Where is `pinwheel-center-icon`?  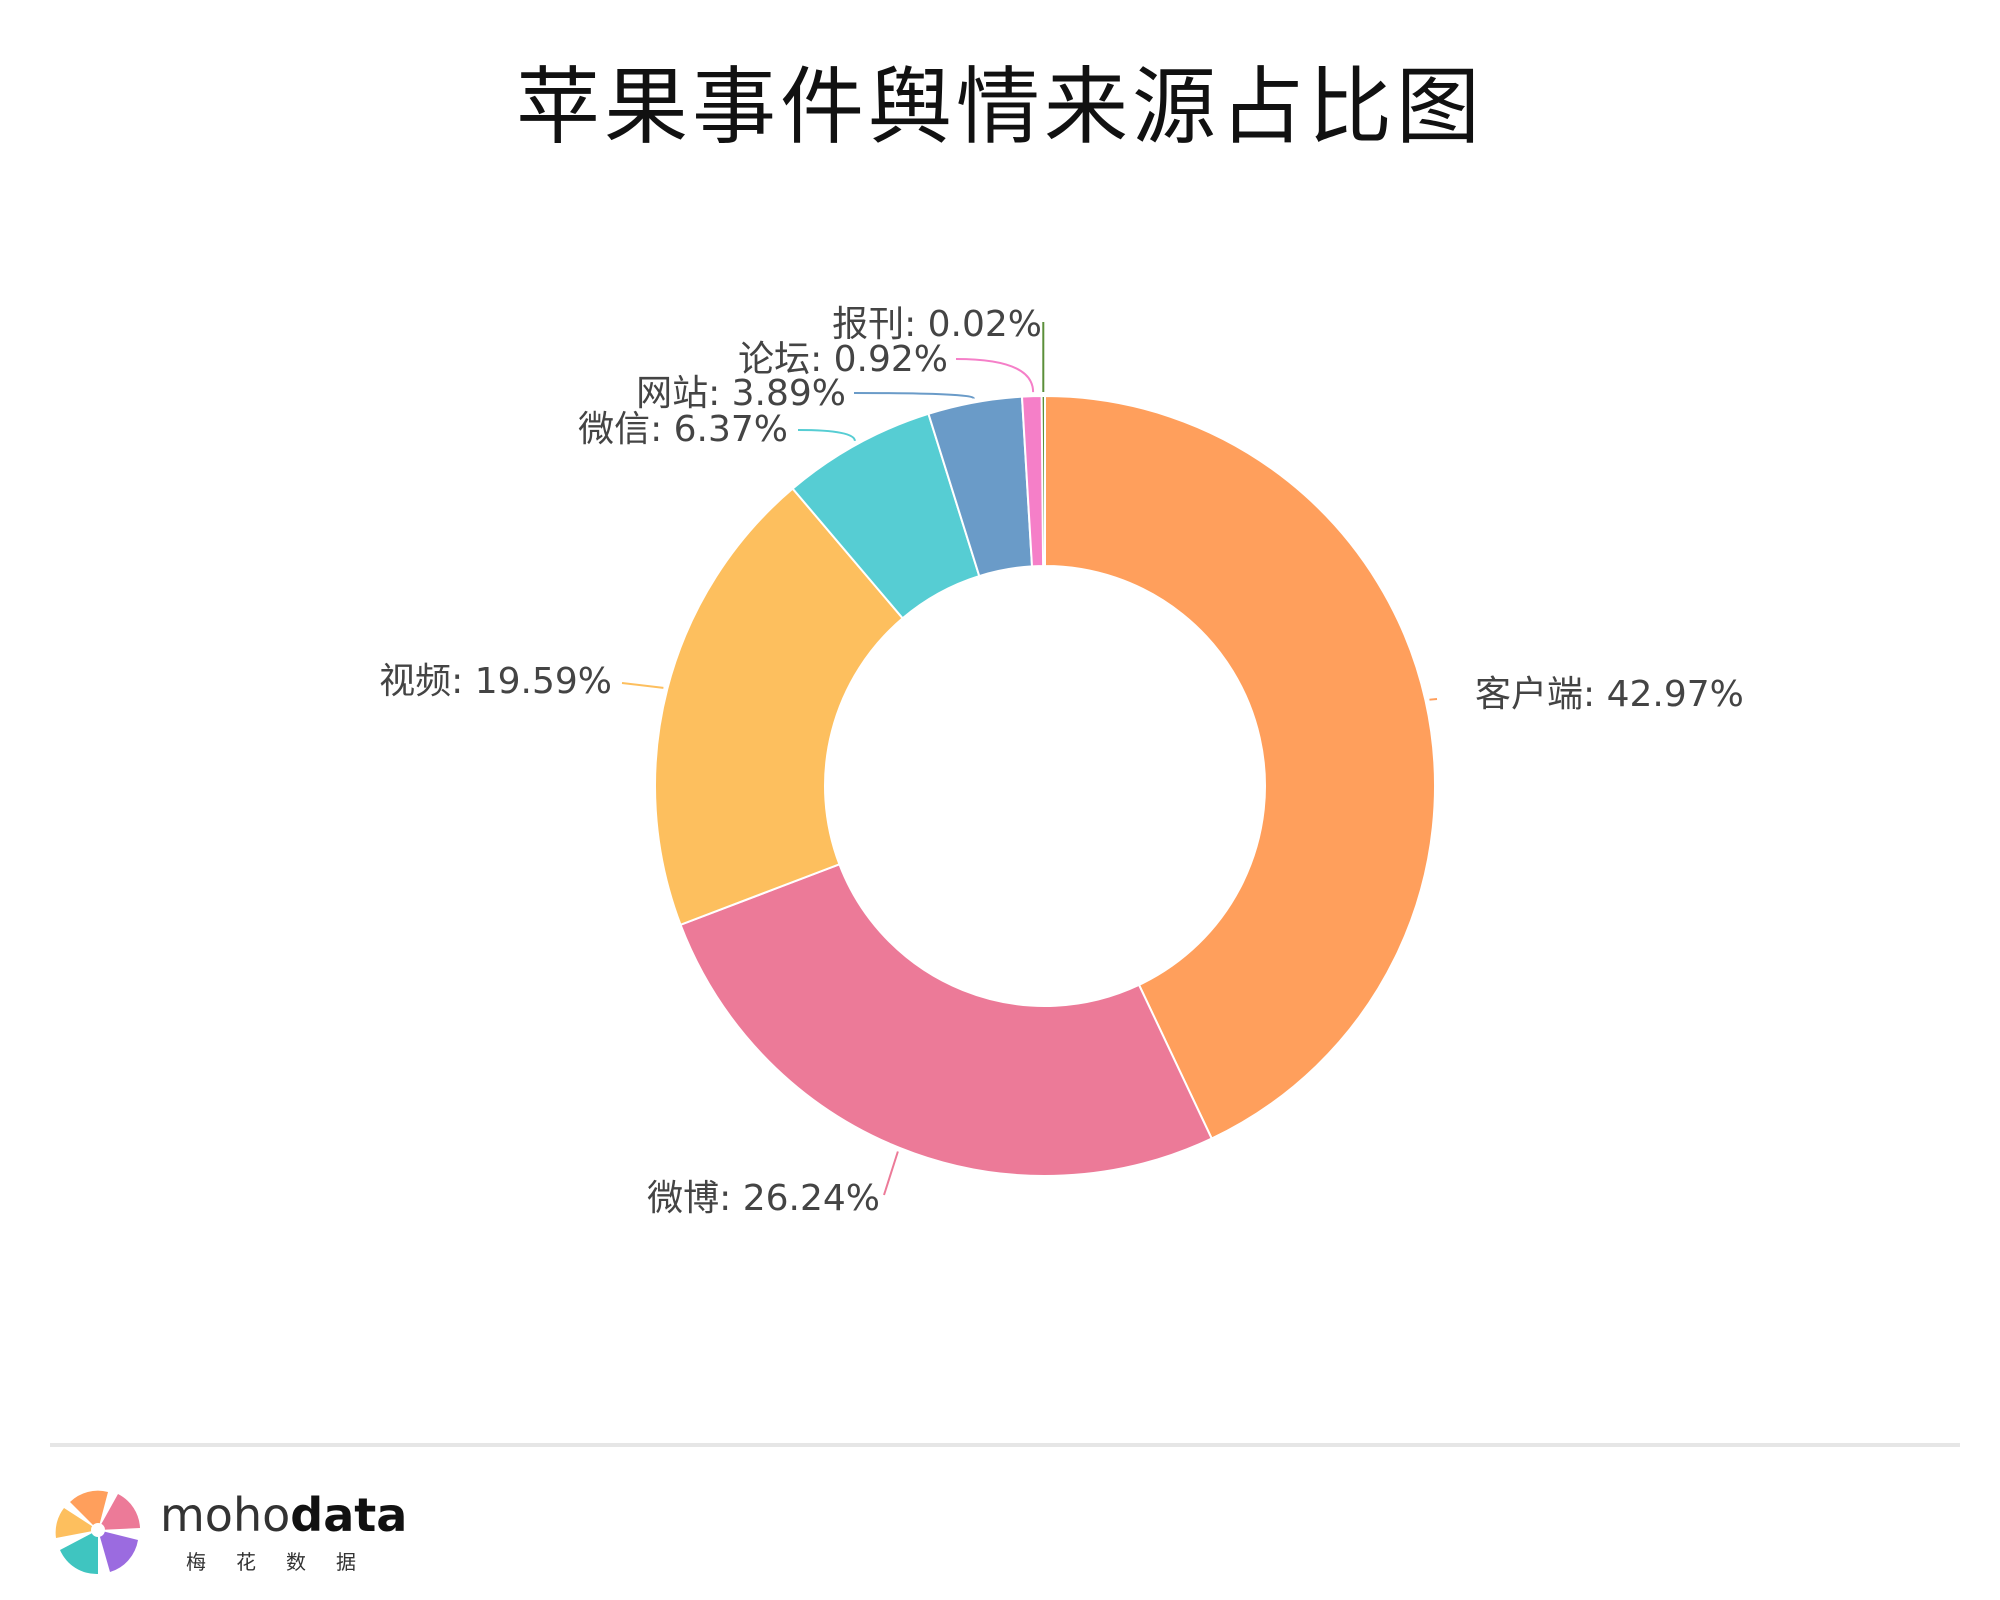
pinwheel-center-icon is located at coordinates (98, 1530).